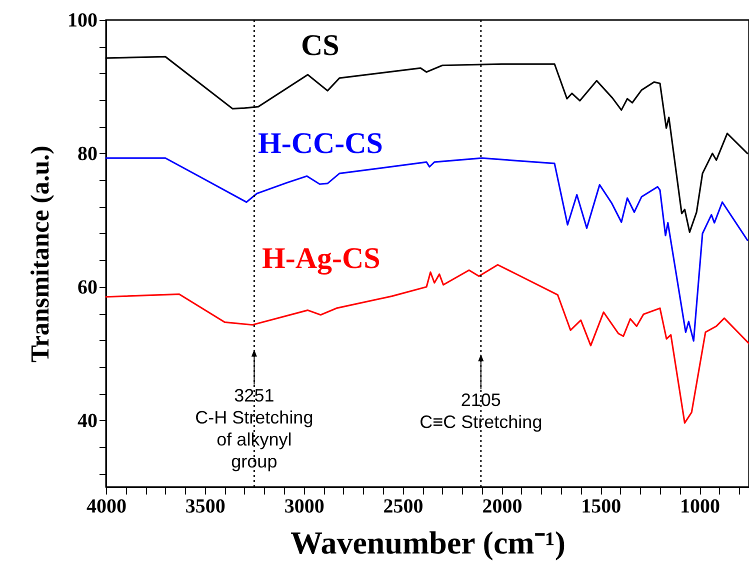 The image size is (749, 586). What do you see at coordinates (403, 507) in the screenshot?
I see `x-tick-label: 2500` at bounding box center [403, 507].